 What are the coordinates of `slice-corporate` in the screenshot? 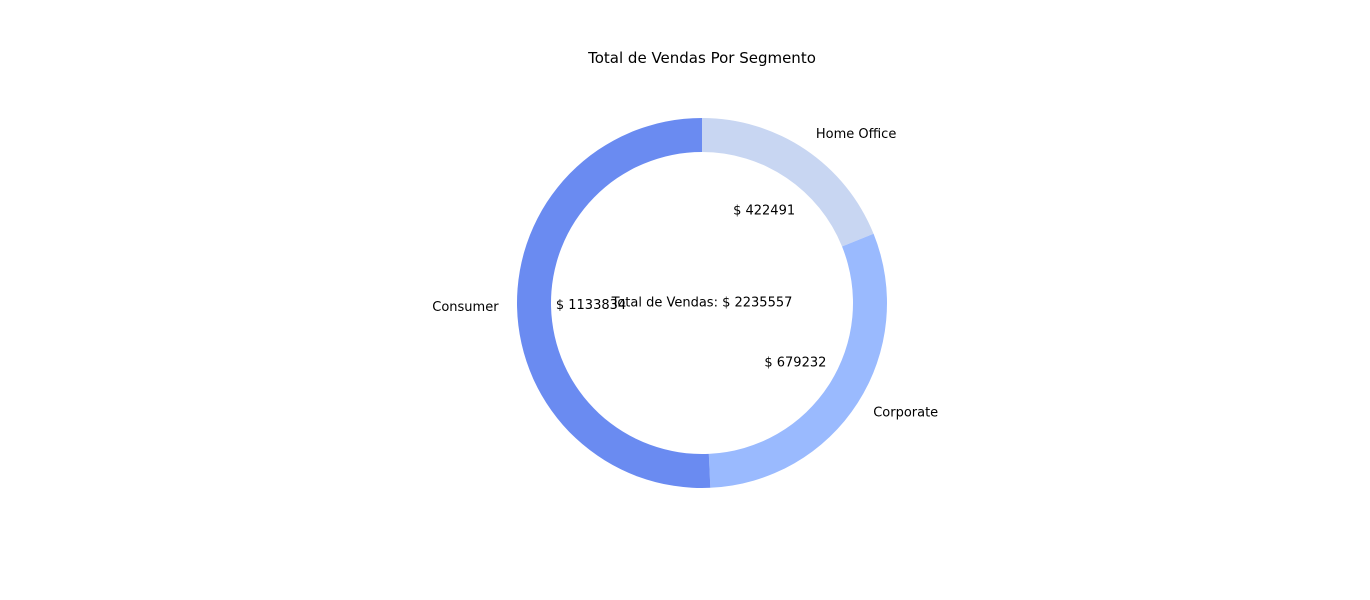 It's located at (797, 360).